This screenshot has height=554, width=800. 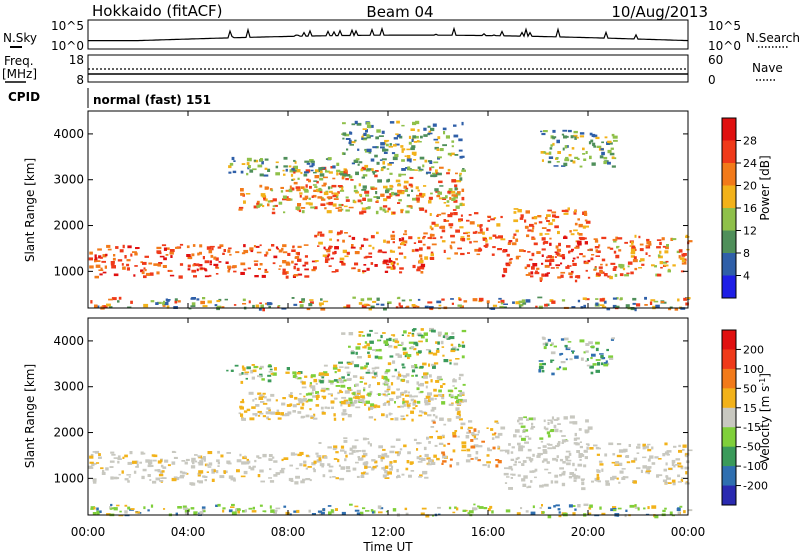 What do you see at coordinates (68, 134) in the screenshot?
I see `y-tick-label: 4000` at bounding box center [68, 134].